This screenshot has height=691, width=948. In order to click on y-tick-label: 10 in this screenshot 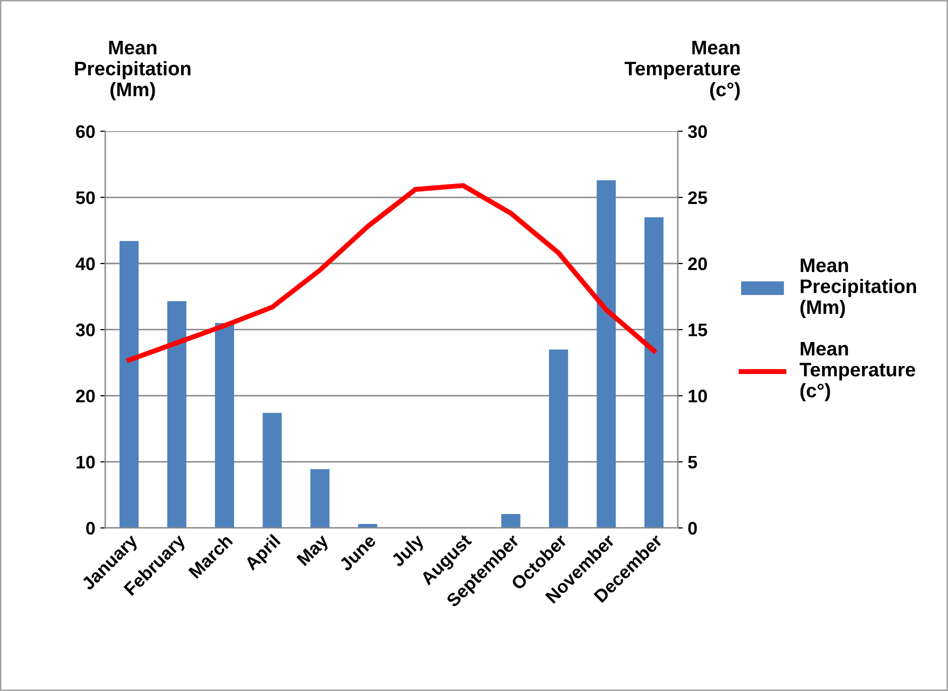, I will do `click(85, 462)`.